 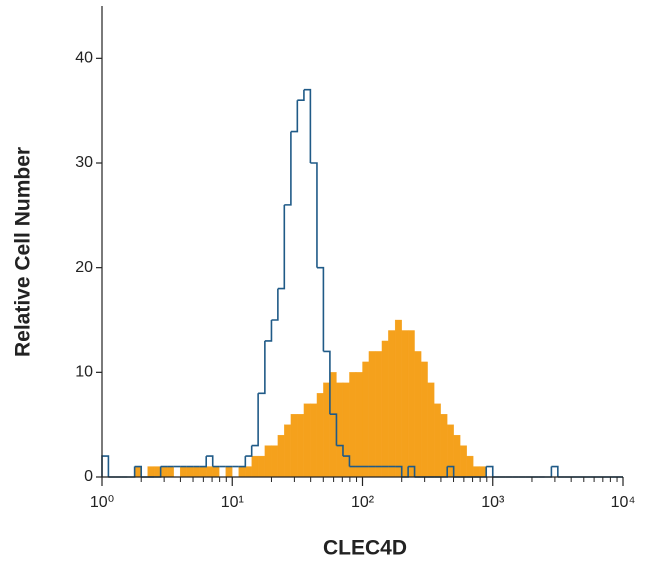 What do you see at coordinates (623, 502) in the screenshot?
I see `x-tick-label: 10⁴` at bounding box center [623, 502].